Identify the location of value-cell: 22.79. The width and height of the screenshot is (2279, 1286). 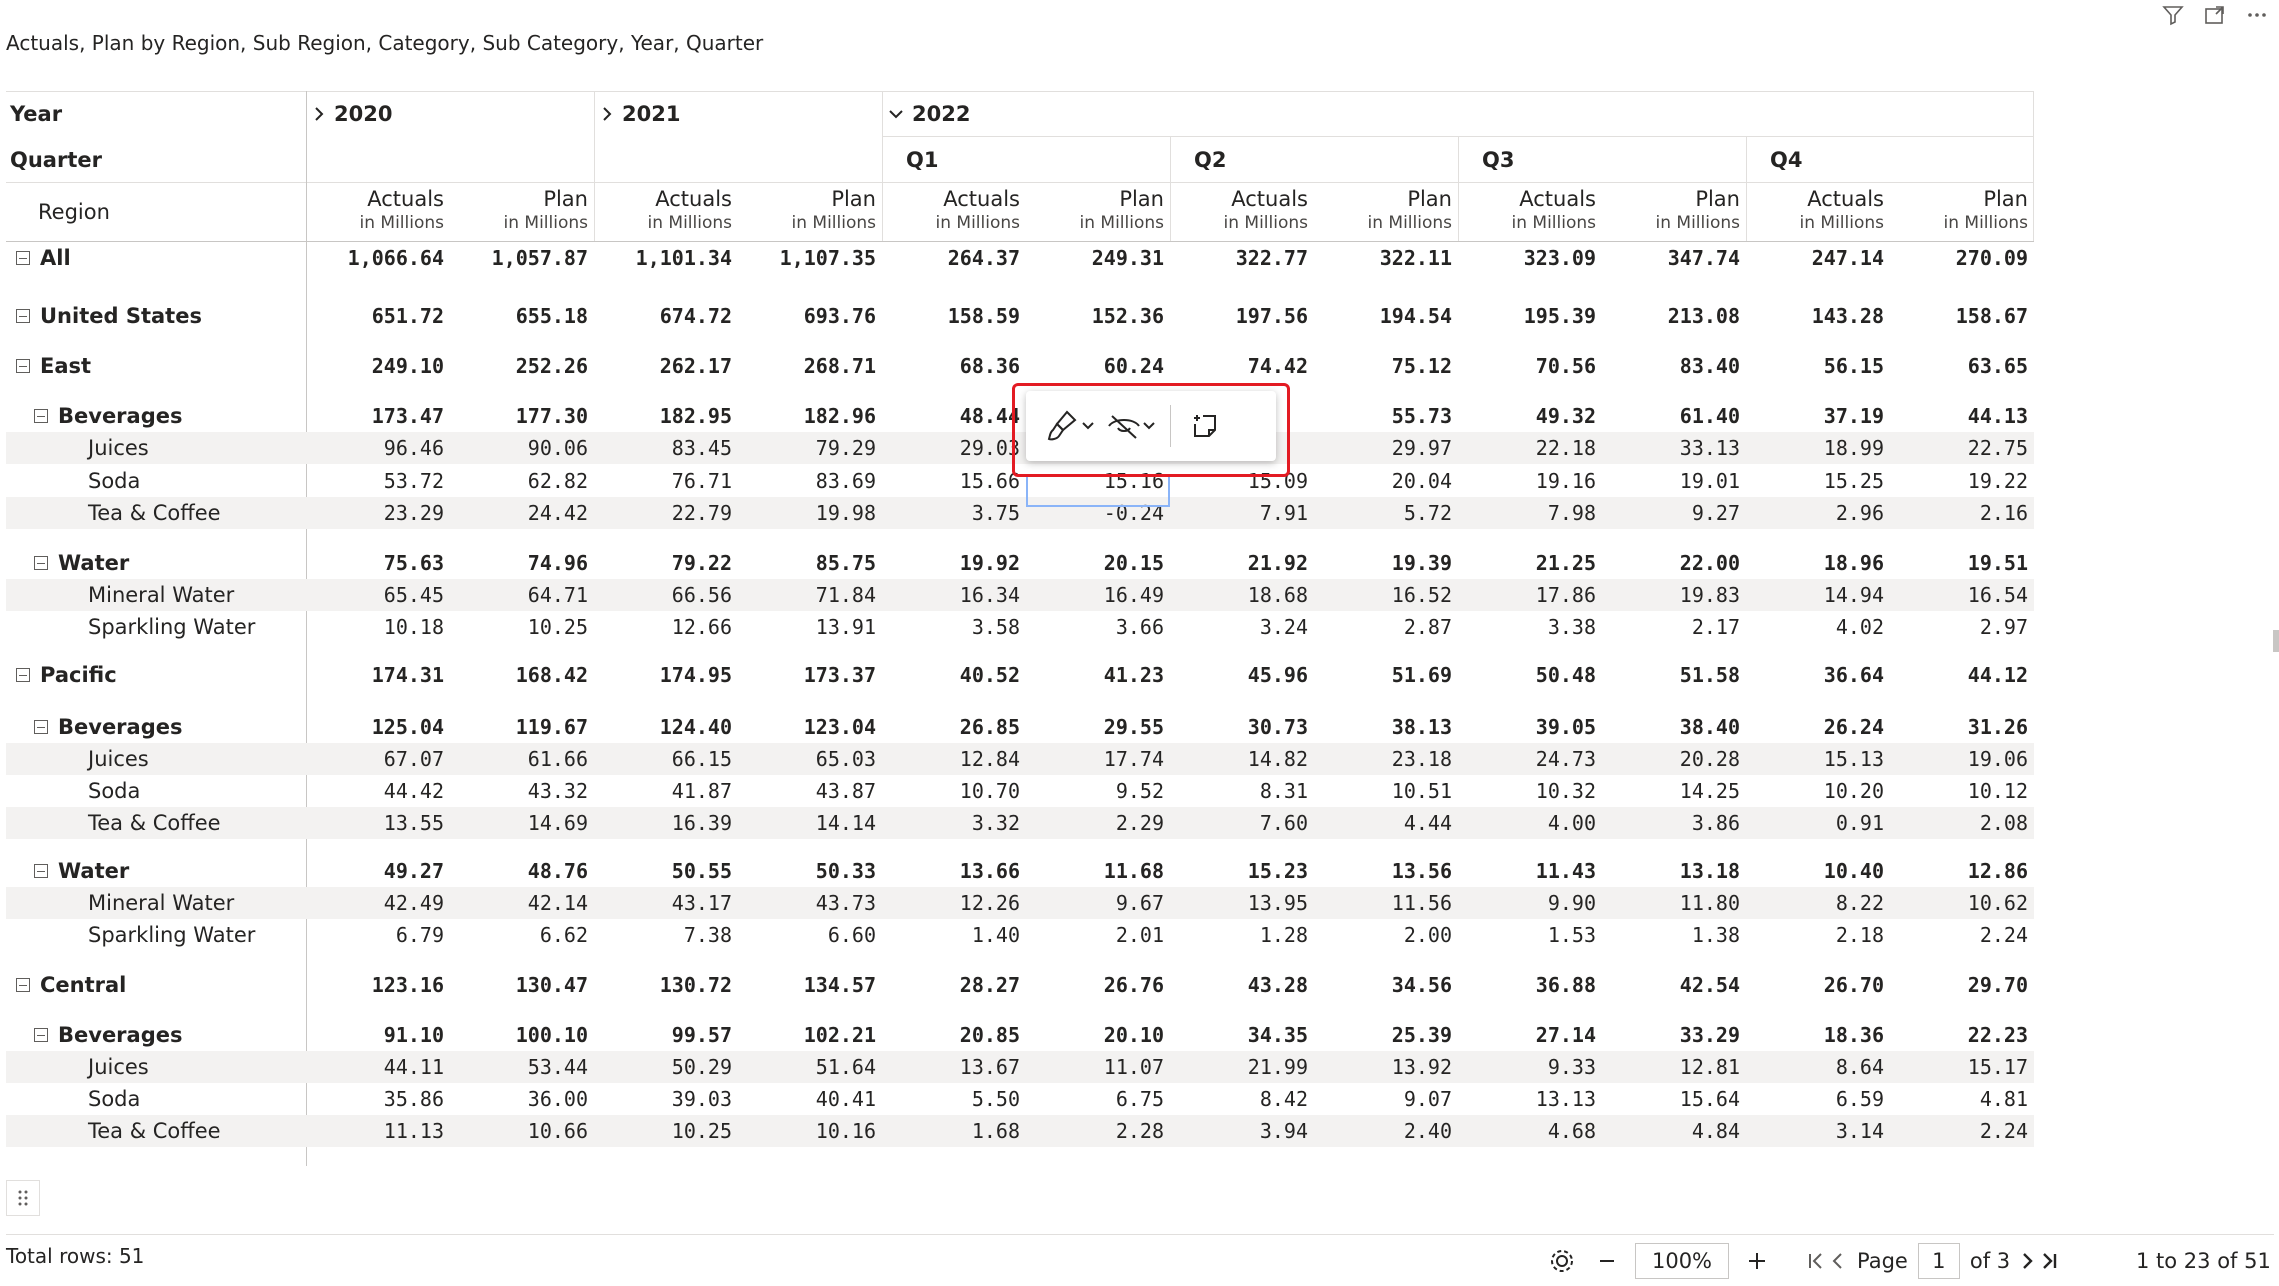
(666, 513).